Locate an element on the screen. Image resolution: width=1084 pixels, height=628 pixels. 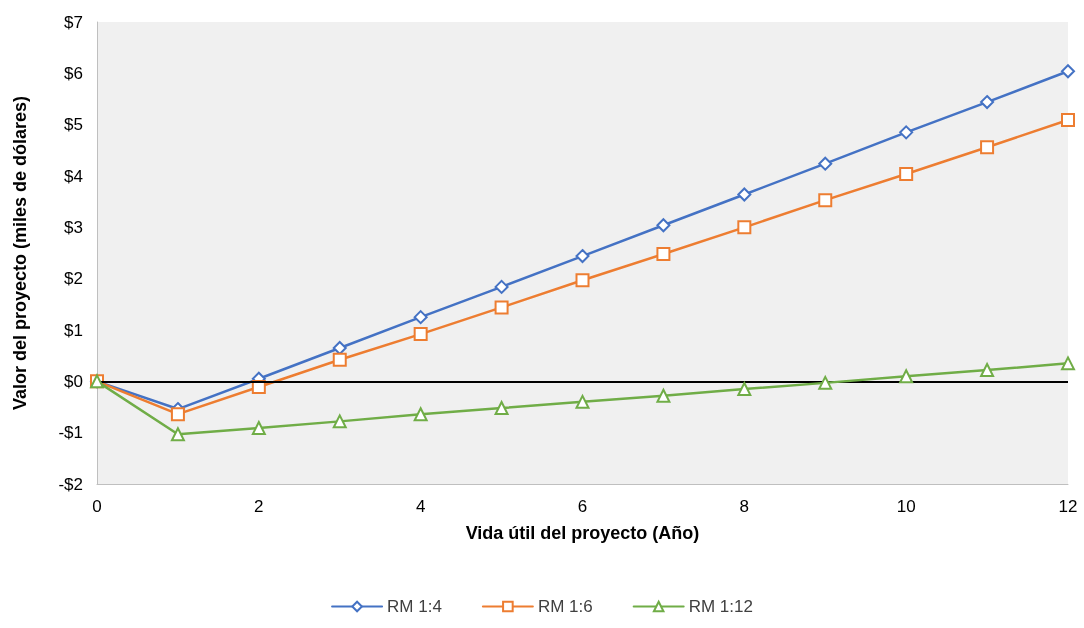
x-tick-label: 8 is located at coordinates (744, 506).